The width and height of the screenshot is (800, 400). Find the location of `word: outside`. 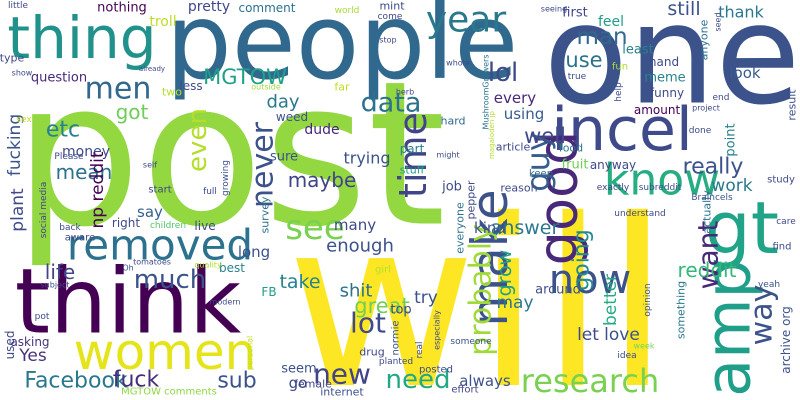

word: outside is located at coordinates (266, 87).